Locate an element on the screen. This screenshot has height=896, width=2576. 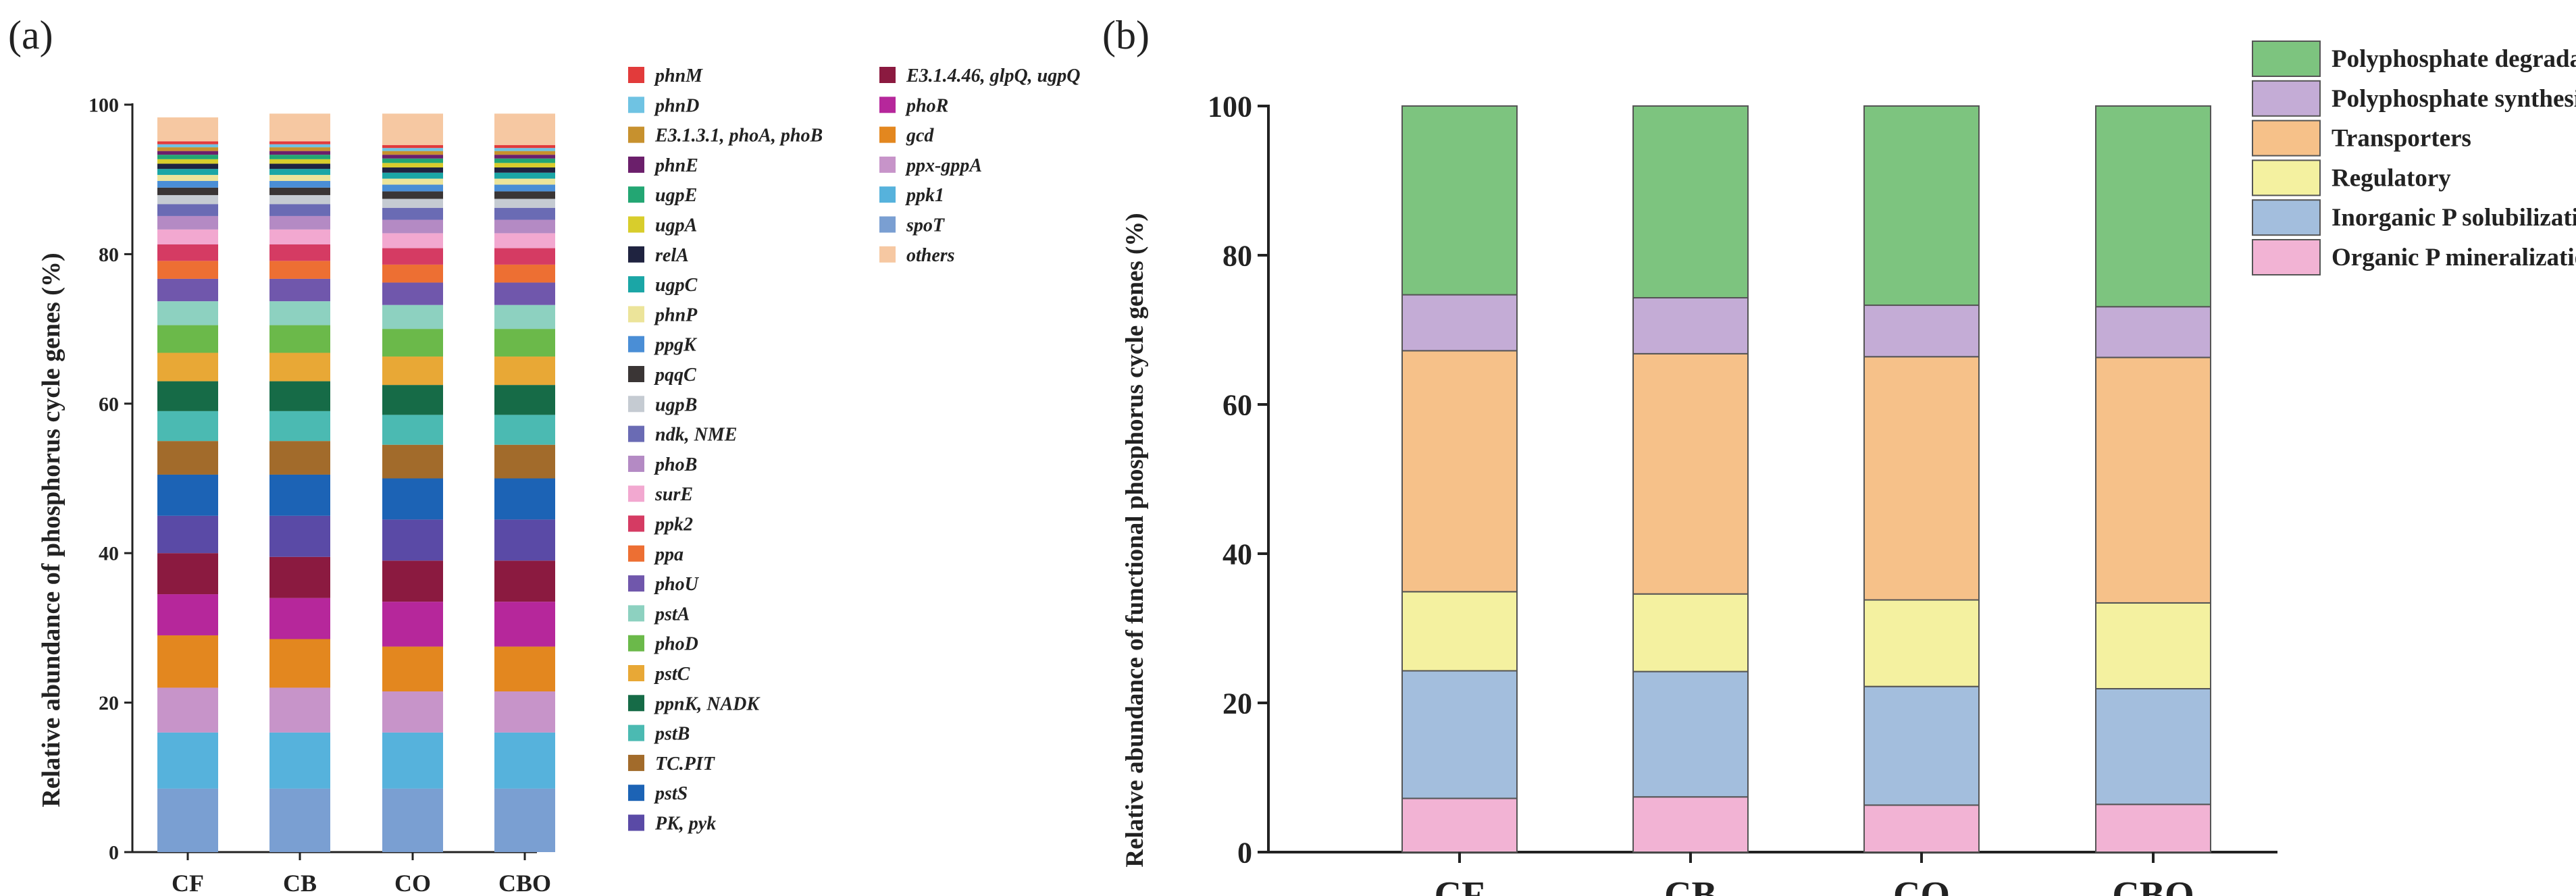
legend-label-pstb: pstB is located at coordinates (672, 734).